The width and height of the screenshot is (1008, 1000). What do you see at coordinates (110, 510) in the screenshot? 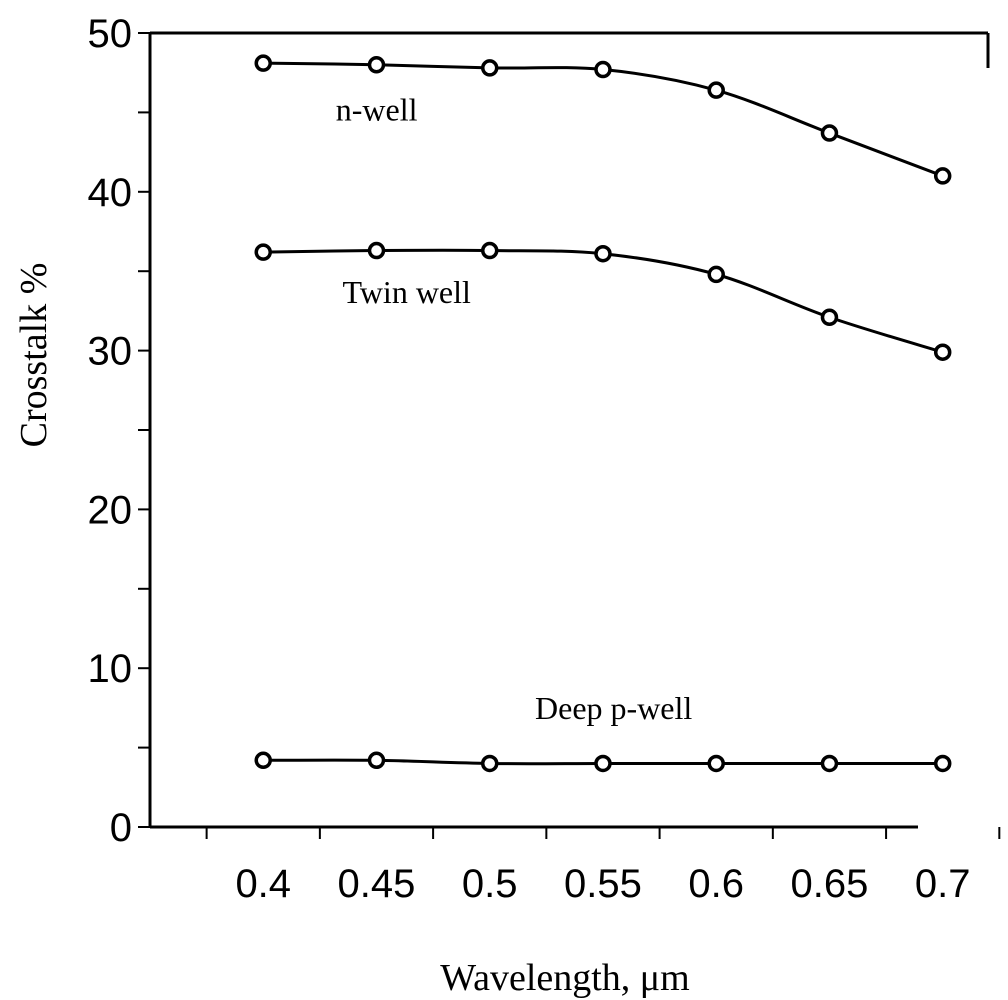
I see `y-tick-label: 20` at bounding box center [110, 510].